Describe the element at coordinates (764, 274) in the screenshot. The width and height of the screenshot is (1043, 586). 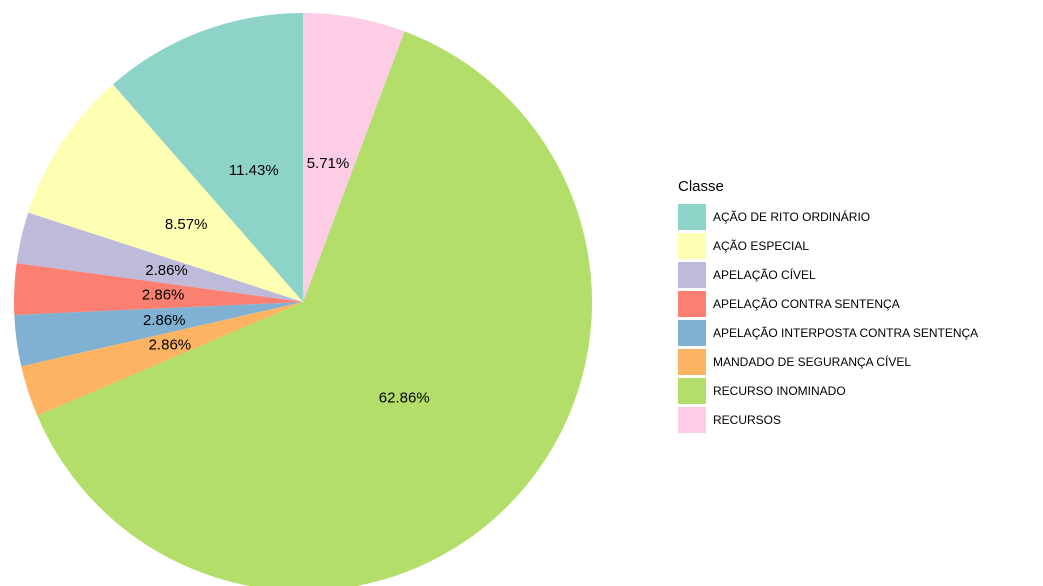
I see `legend-label: APELAÇÃO CÍVEL` at that location.